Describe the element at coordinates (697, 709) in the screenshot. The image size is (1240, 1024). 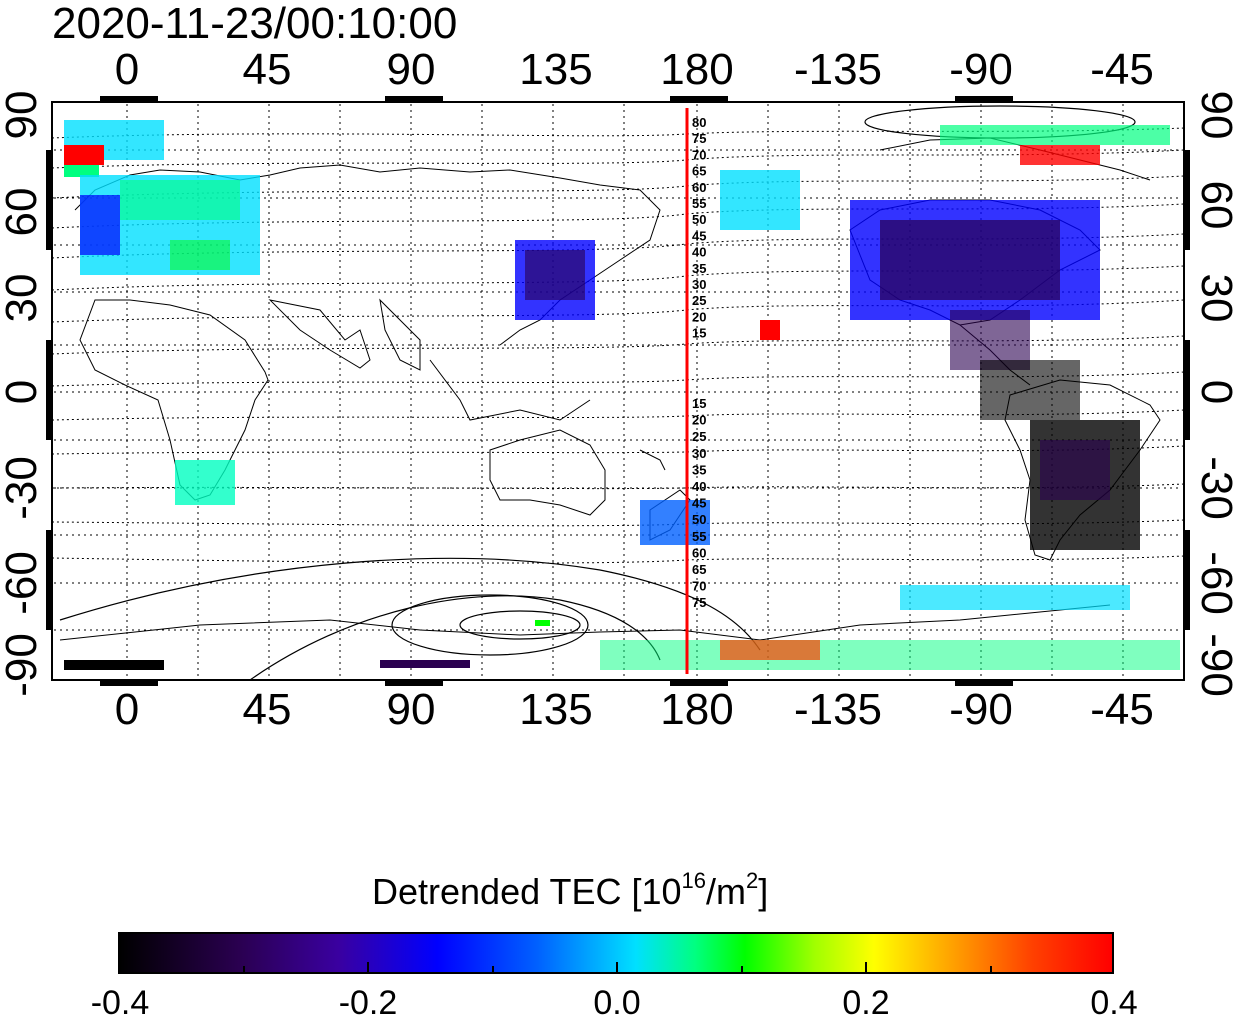
I see `lon-tick-bottom: 180` at that location.